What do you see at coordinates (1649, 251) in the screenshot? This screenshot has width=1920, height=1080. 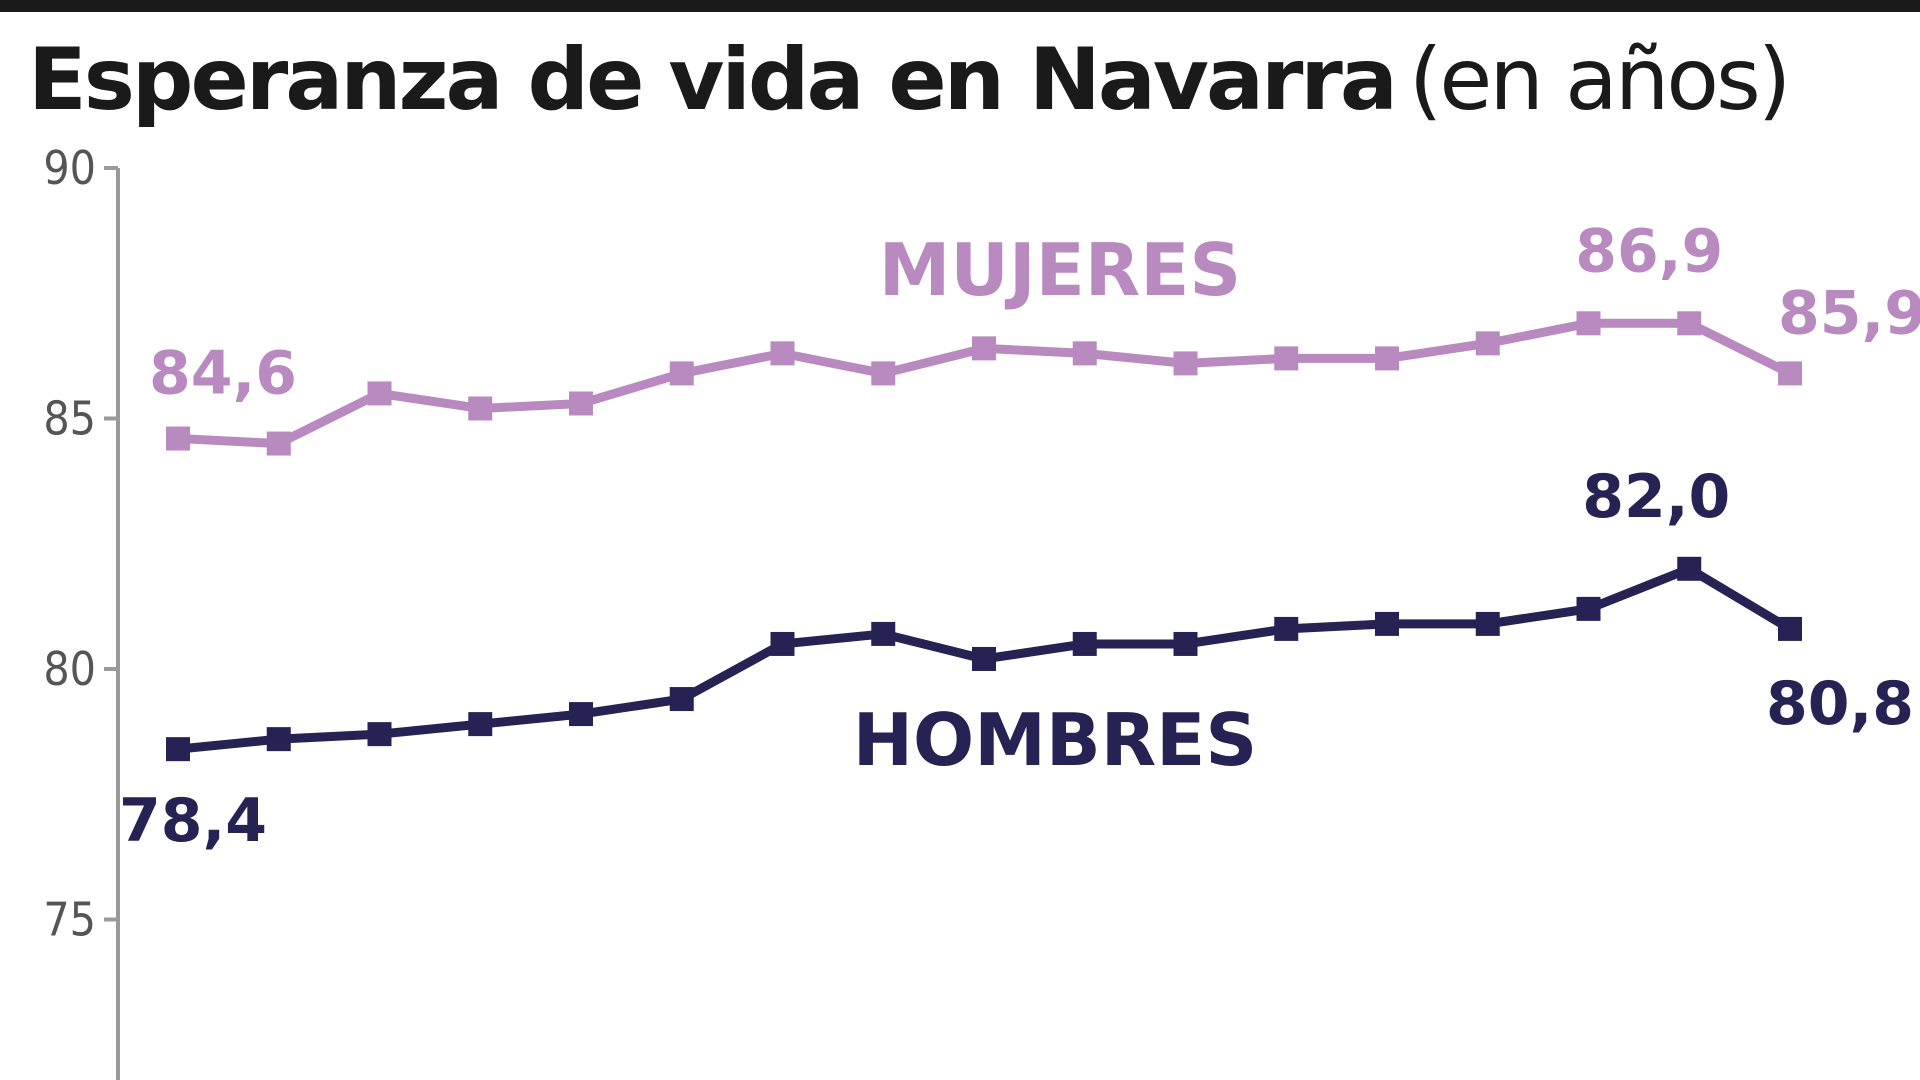 I see `data-label-mujeres-15: 86,9` at bounding box center [1649, 251].